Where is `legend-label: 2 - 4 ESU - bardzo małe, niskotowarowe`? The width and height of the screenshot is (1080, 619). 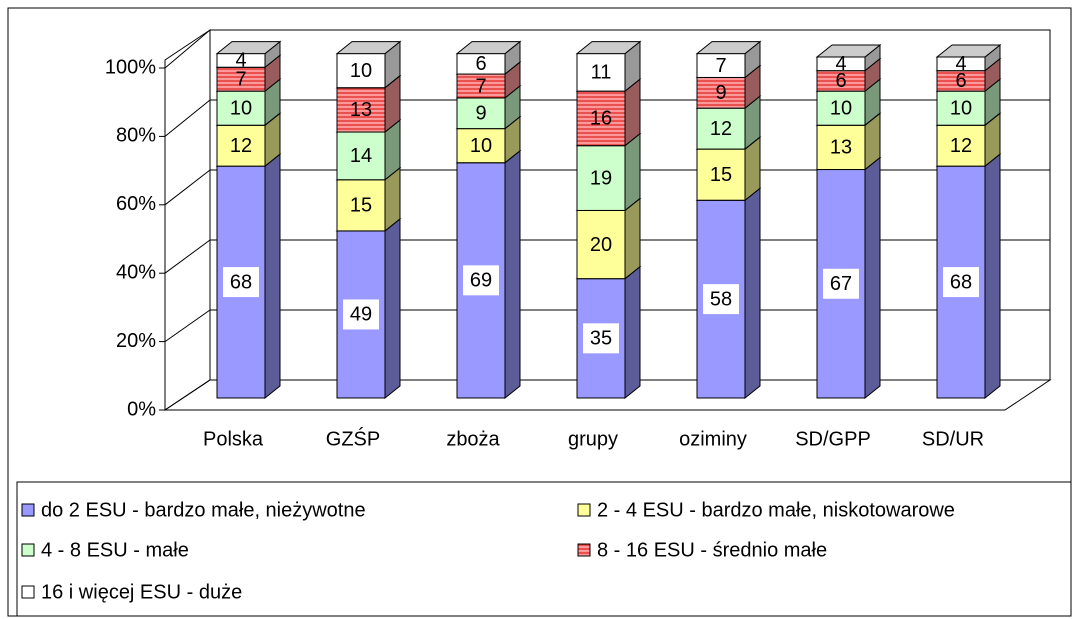 legend-label: 2 - 4 ESU - bardzo małe, niskotowarowe is located at coordinates (776, 510).